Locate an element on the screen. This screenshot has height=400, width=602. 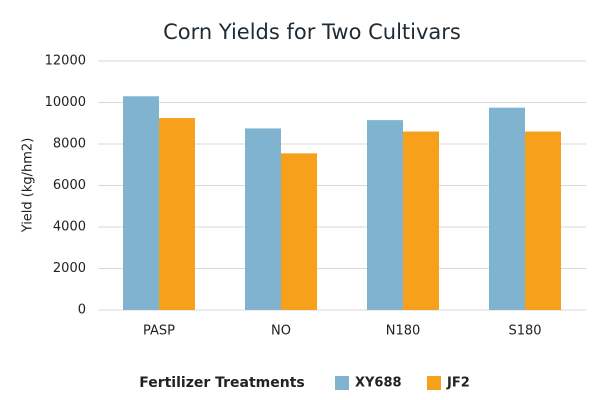
y-tick-label: 6000 is located at coordinates (69, 185).